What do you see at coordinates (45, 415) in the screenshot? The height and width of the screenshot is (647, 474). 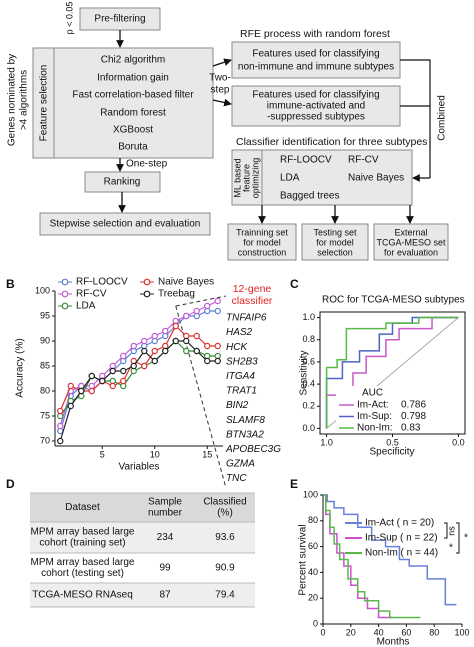 I see `y-tick-label: 75` at bounding box center [45, 415].